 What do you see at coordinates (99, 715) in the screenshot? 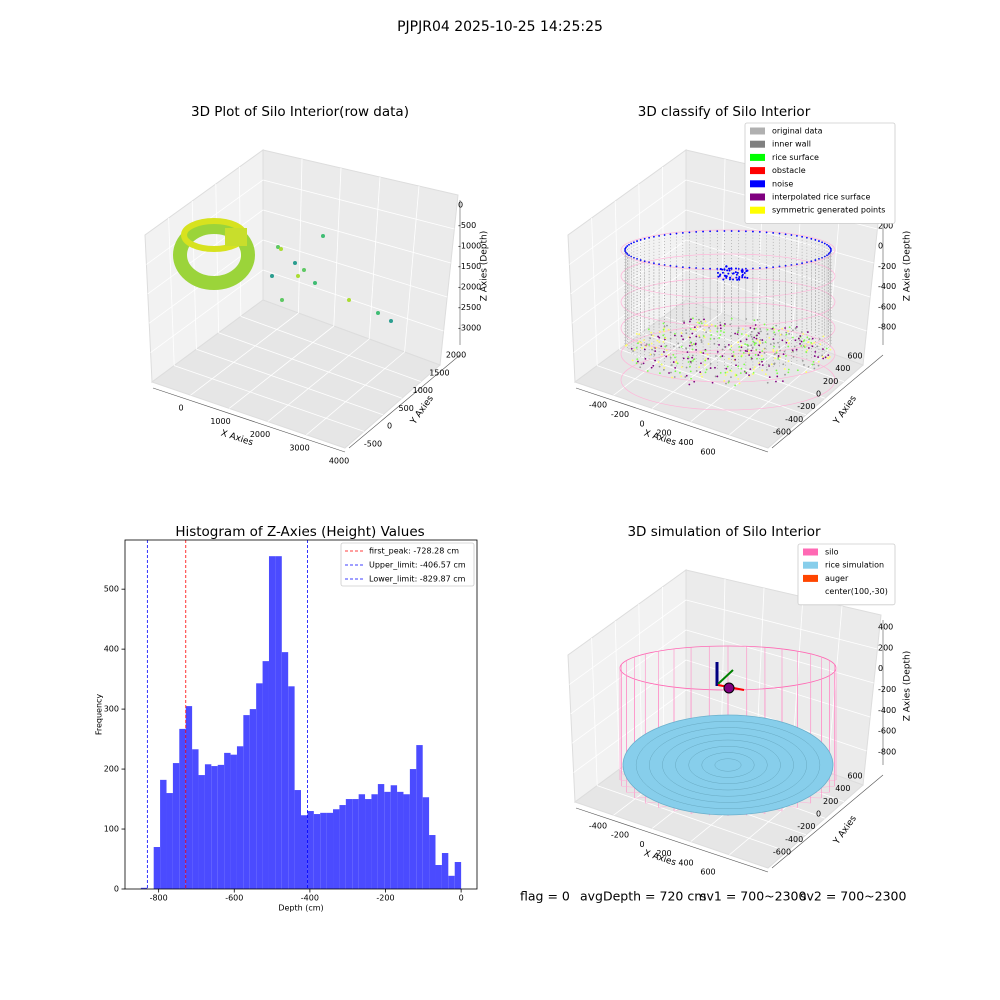
I see `y-axis-label: Frequency` at bounding box center [99, 715].